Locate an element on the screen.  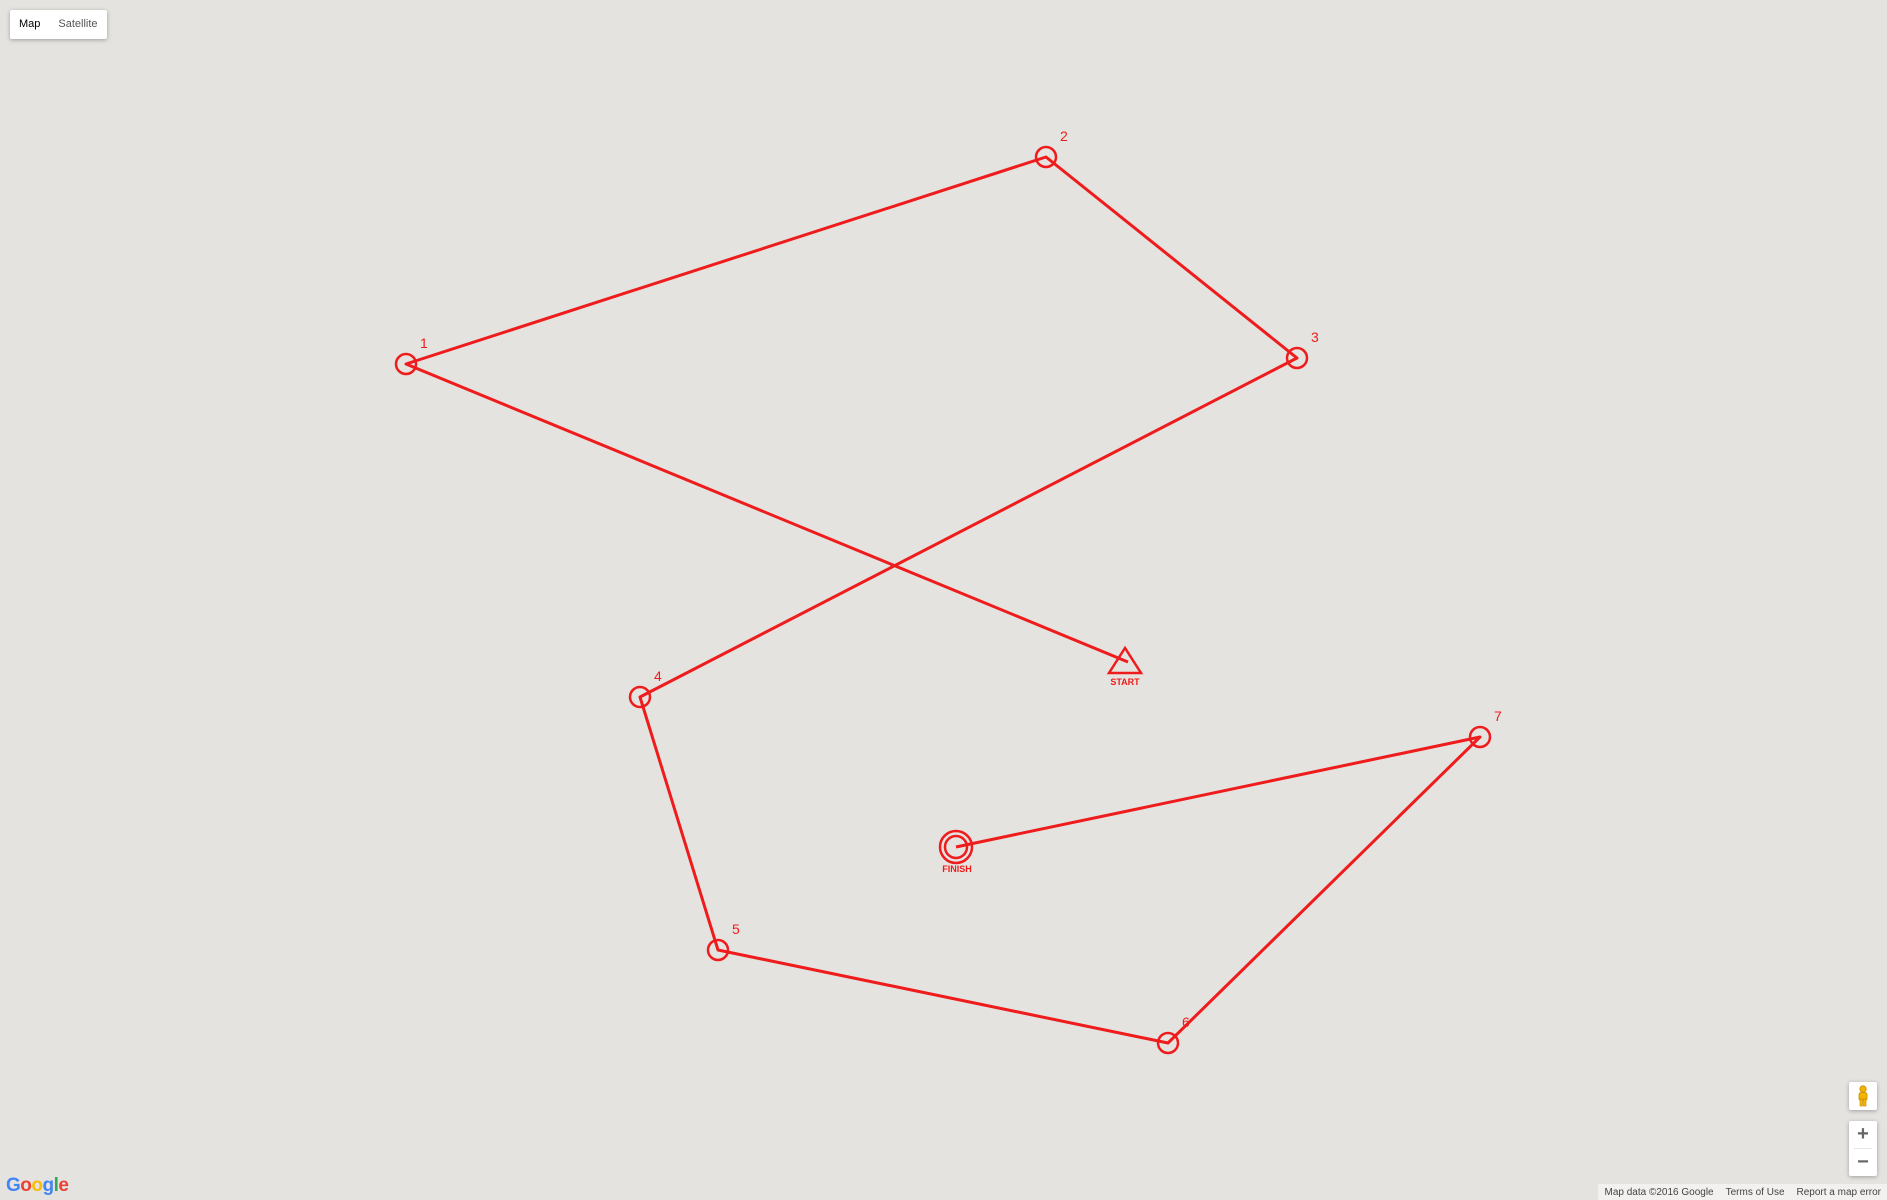
finish-label: FINISH is located at coordinates (957, 869).